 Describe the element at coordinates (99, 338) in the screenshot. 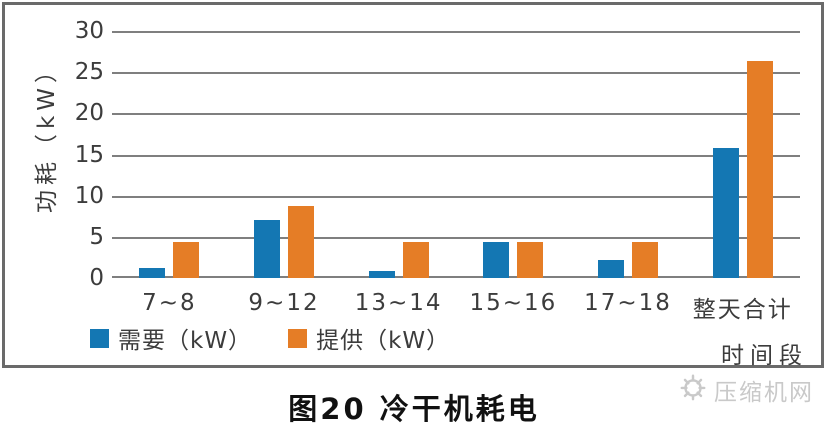

I see `demand-series-swatch` at that location.